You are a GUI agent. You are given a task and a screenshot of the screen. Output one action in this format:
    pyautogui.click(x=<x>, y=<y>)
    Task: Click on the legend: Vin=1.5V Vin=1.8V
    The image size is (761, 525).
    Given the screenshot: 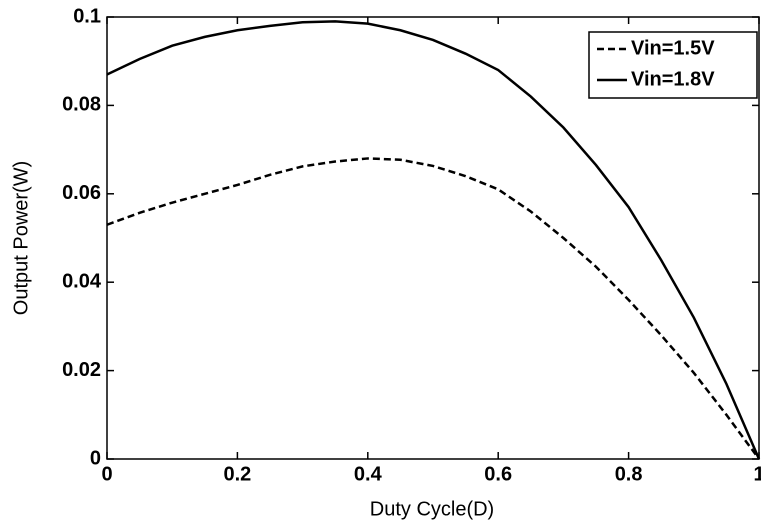 What is the action you would take?
    pyautogui.click(x=673, y=65)
    